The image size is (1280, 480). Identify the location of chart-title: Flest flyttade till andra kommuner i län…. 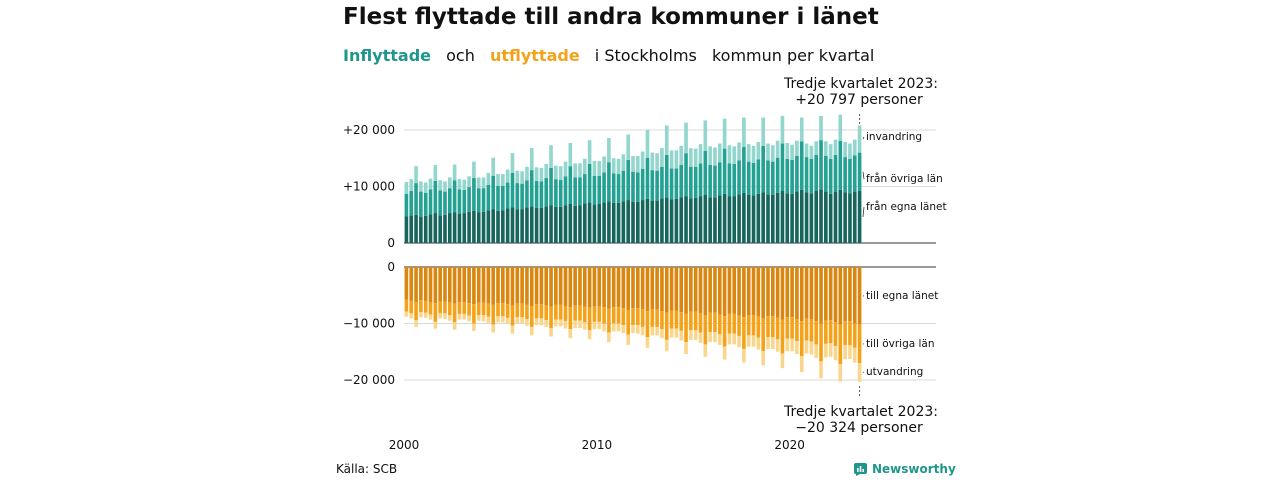
(611, 17).